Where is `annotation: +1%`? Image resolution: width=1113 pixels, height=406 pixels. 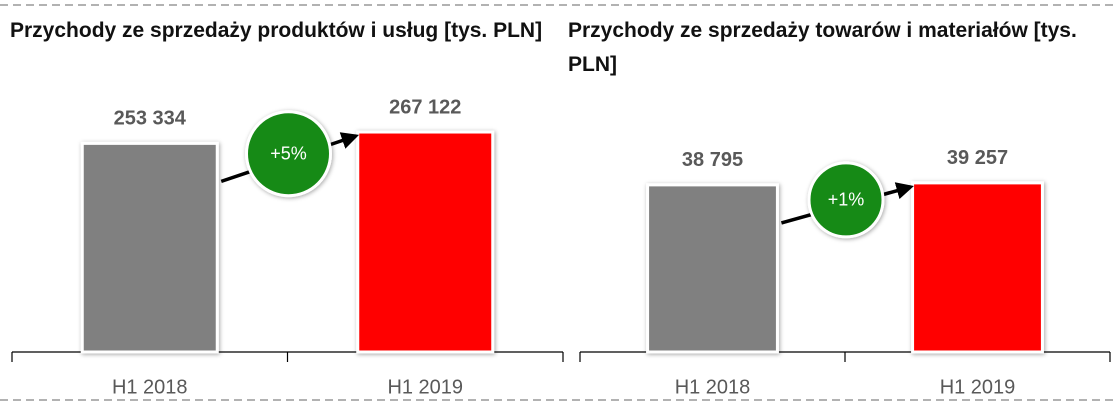 annotation: +1% is located at coordinates (846, 200).